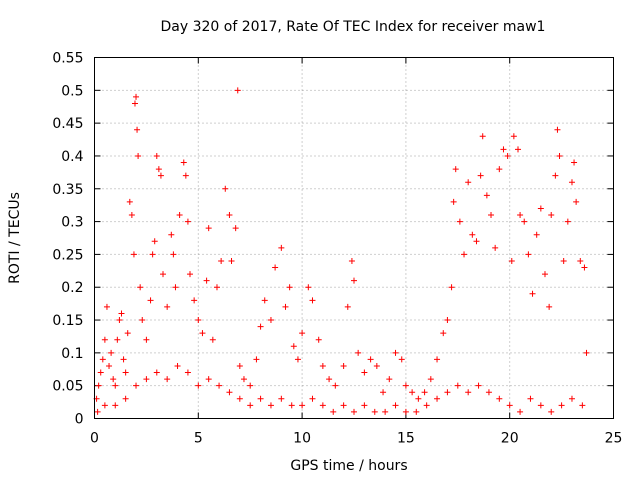 This screenshot has height=480, width=640. What do you see at coordinates (72, 91) in the screenshot?
I see `y-tick-label: 0.5` at bounding box center [72, 91].